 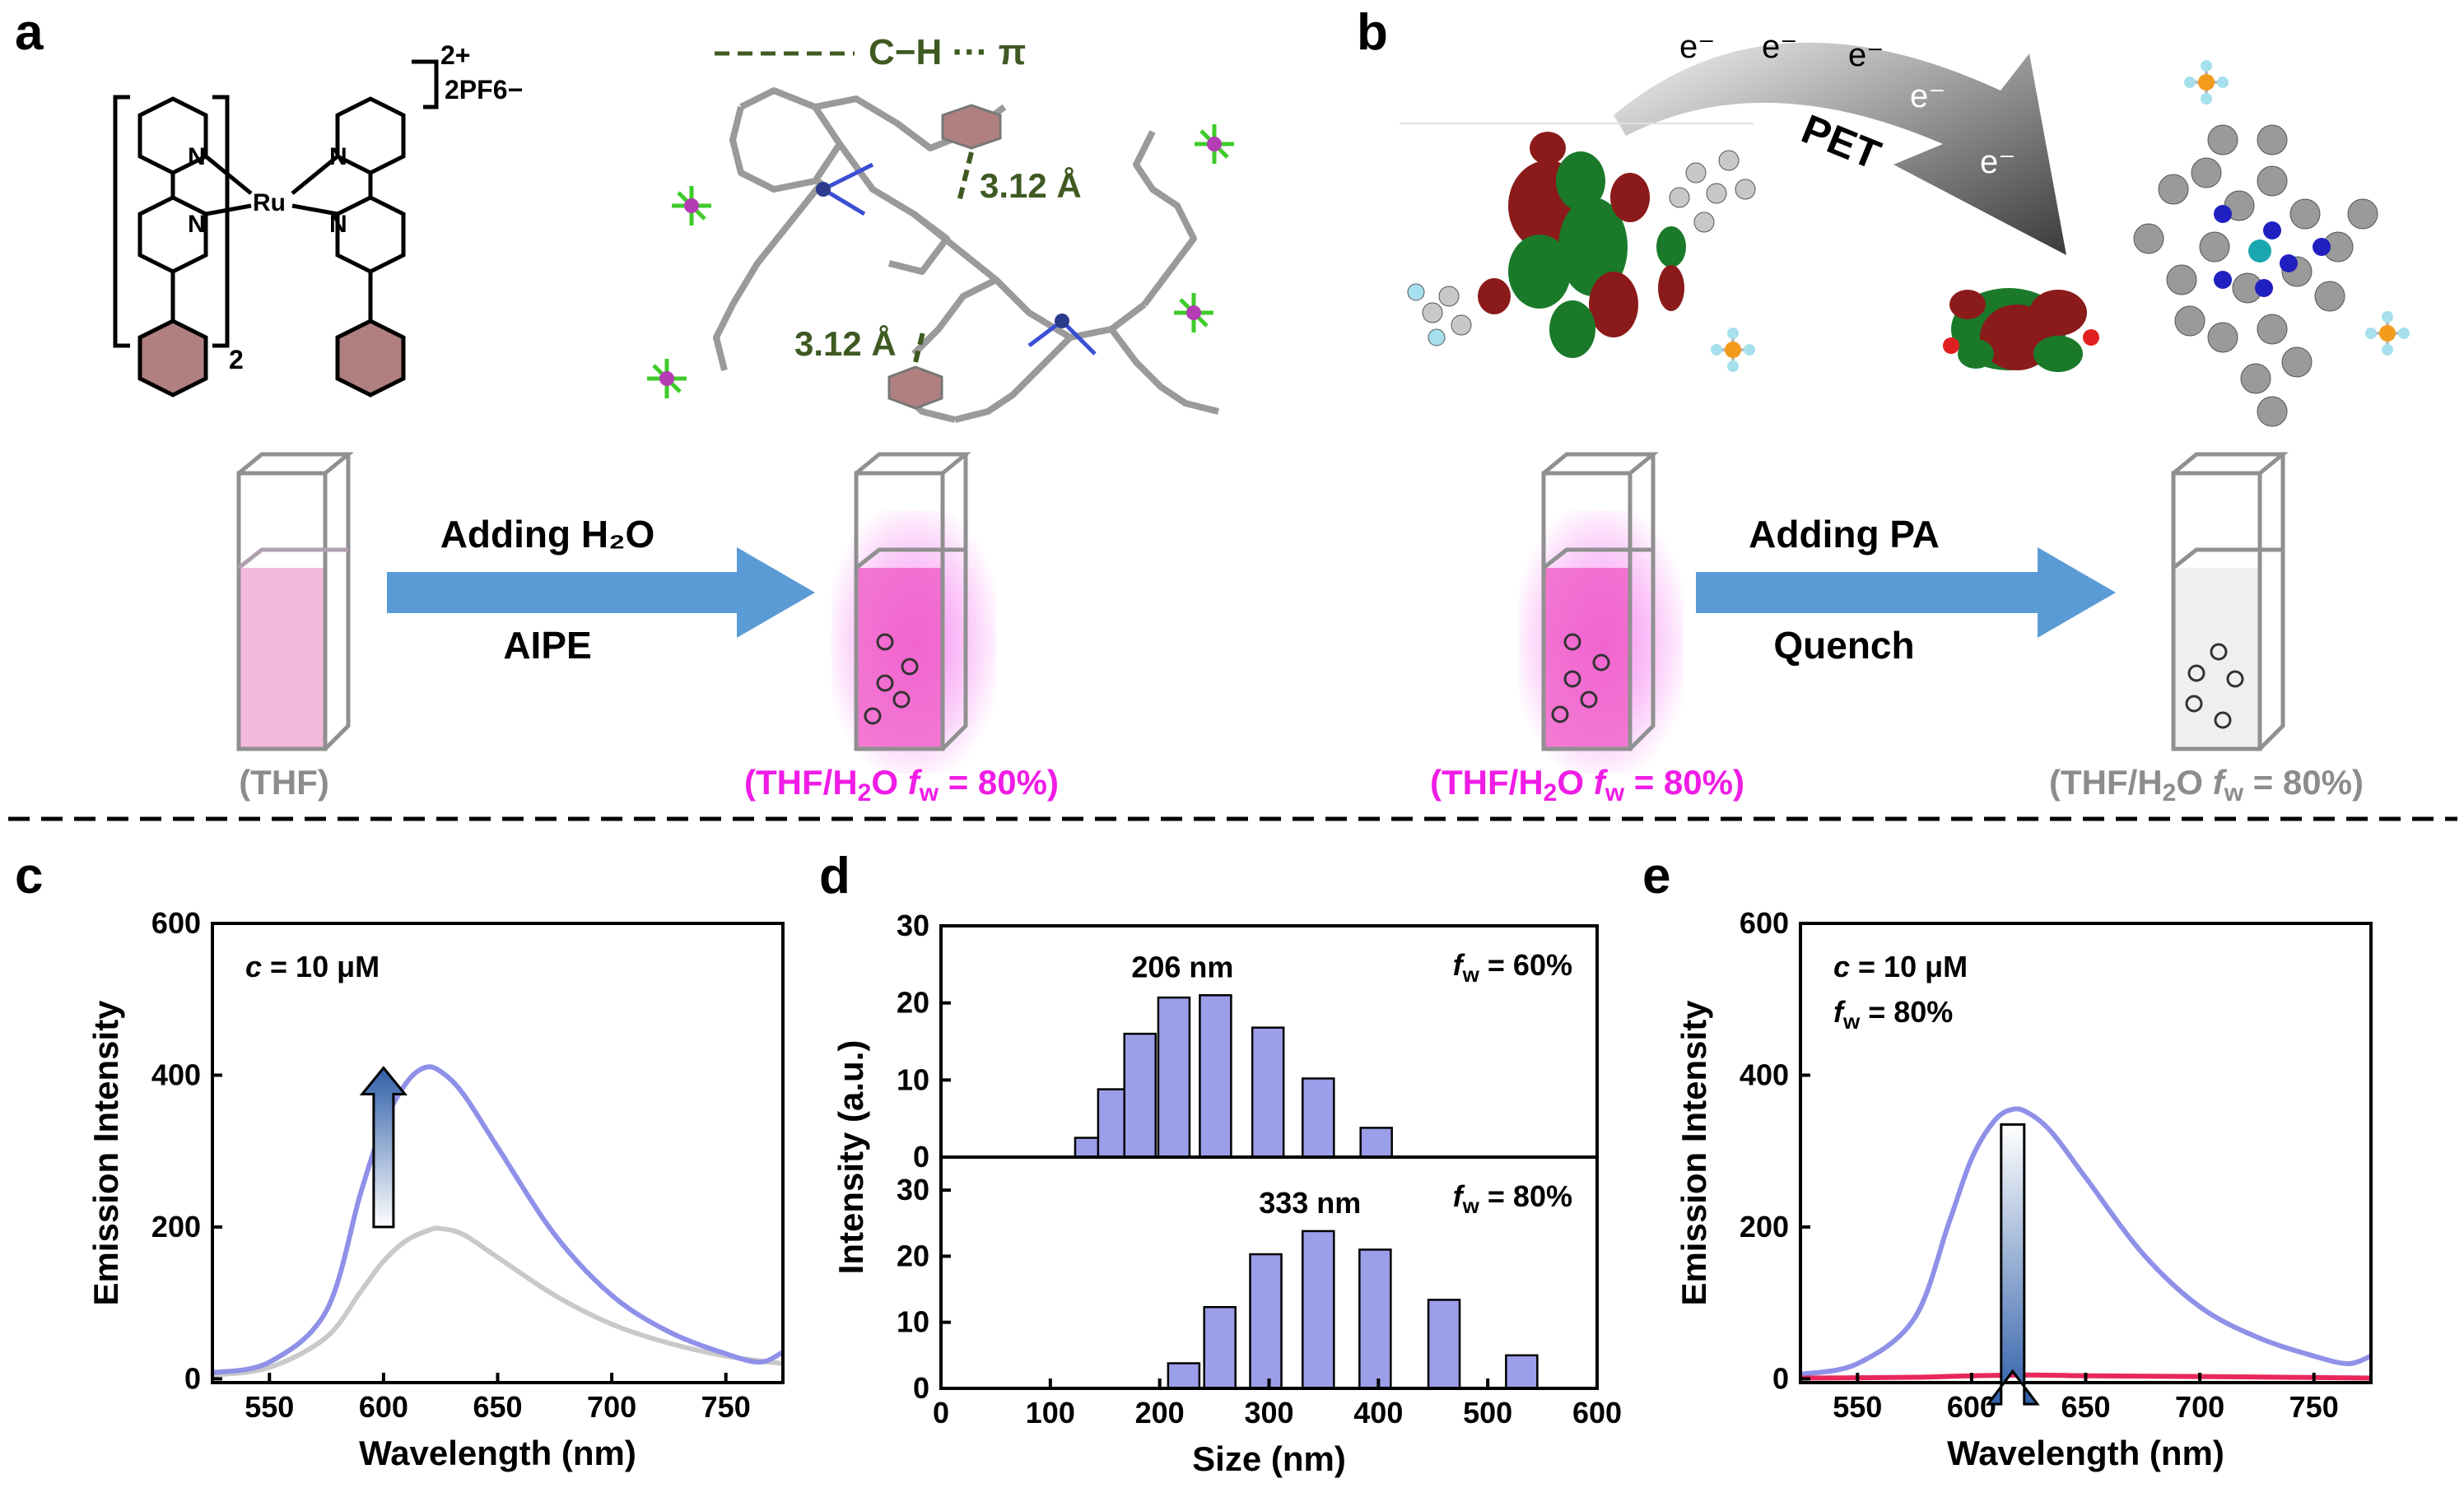 What do you see at coordinates (845, 343) in the screenshot?
I see `distance-label-bottom: 3.12 Å` at bounding box center [845, 343].